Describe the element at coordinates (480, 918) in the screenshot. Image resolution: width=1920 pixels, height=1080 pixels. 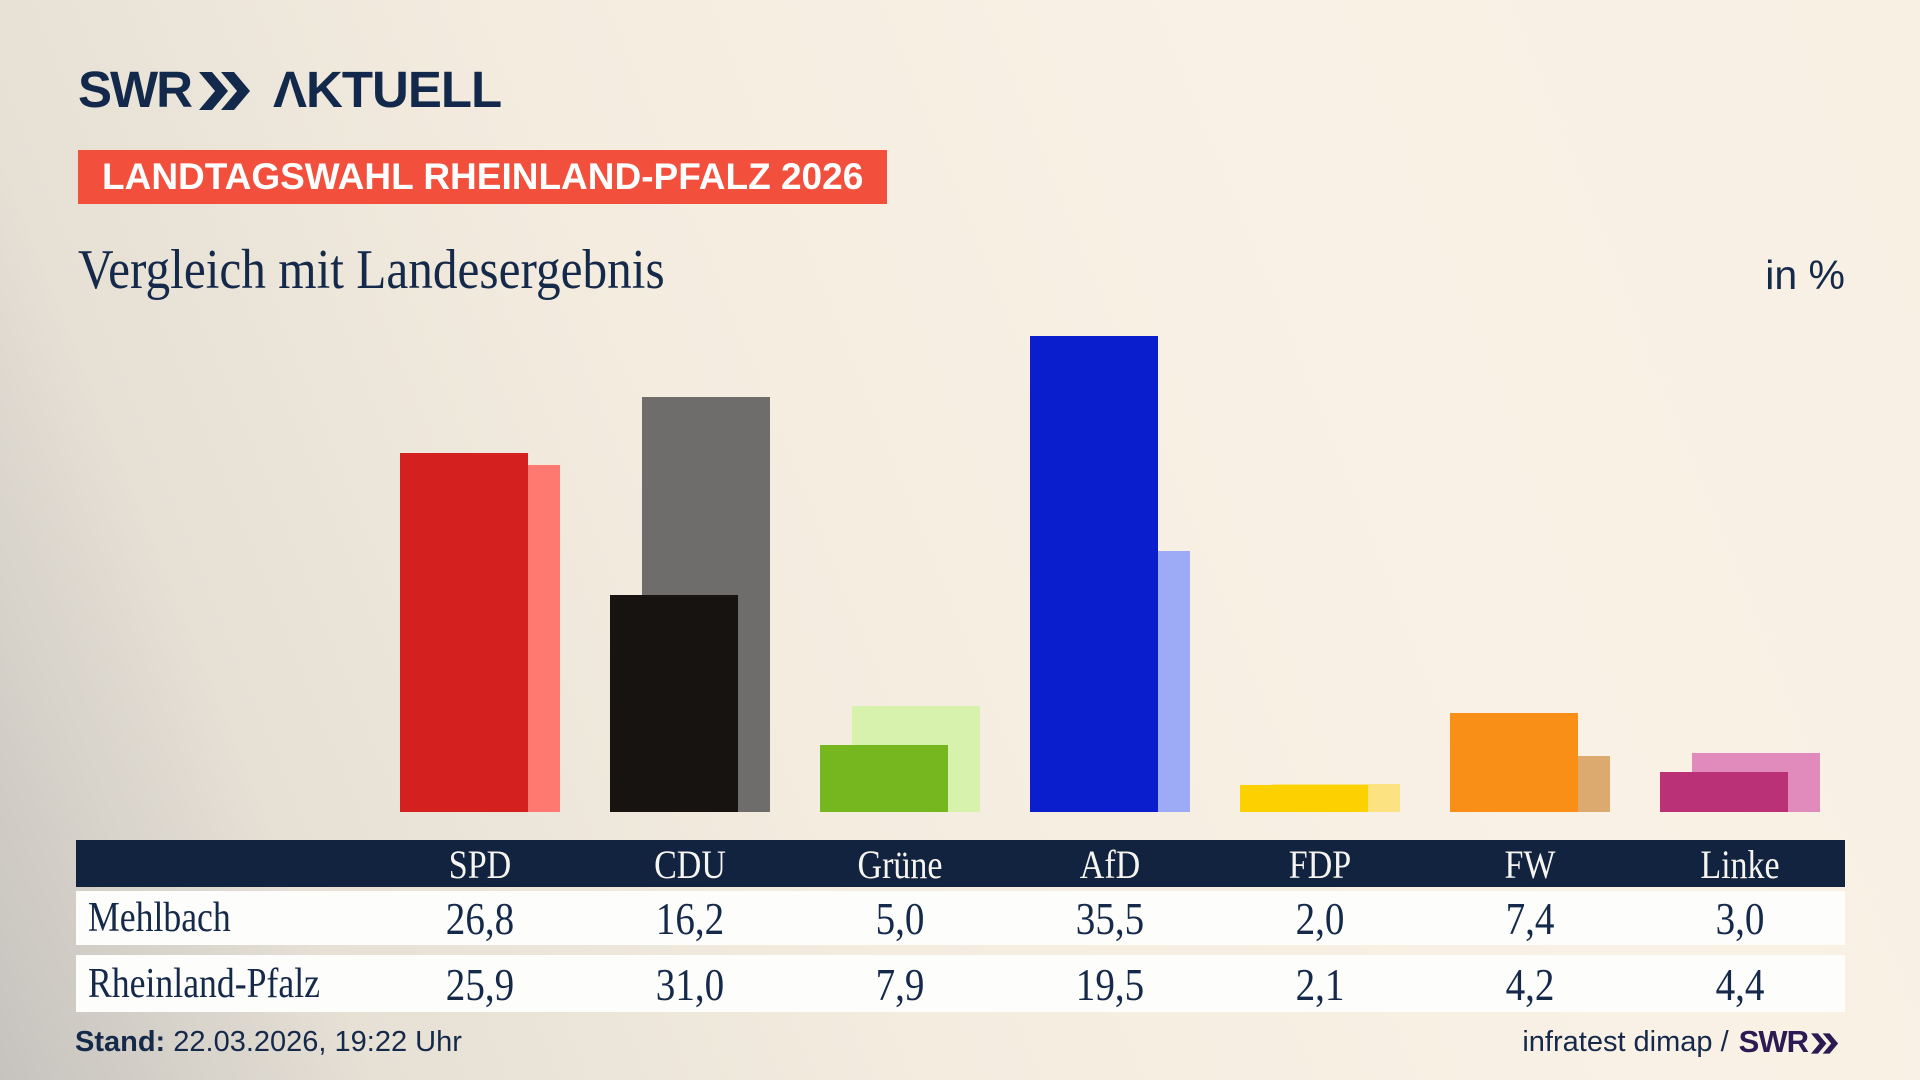
I see `value-cell-spd-mehlbach: 26,8` at that location.